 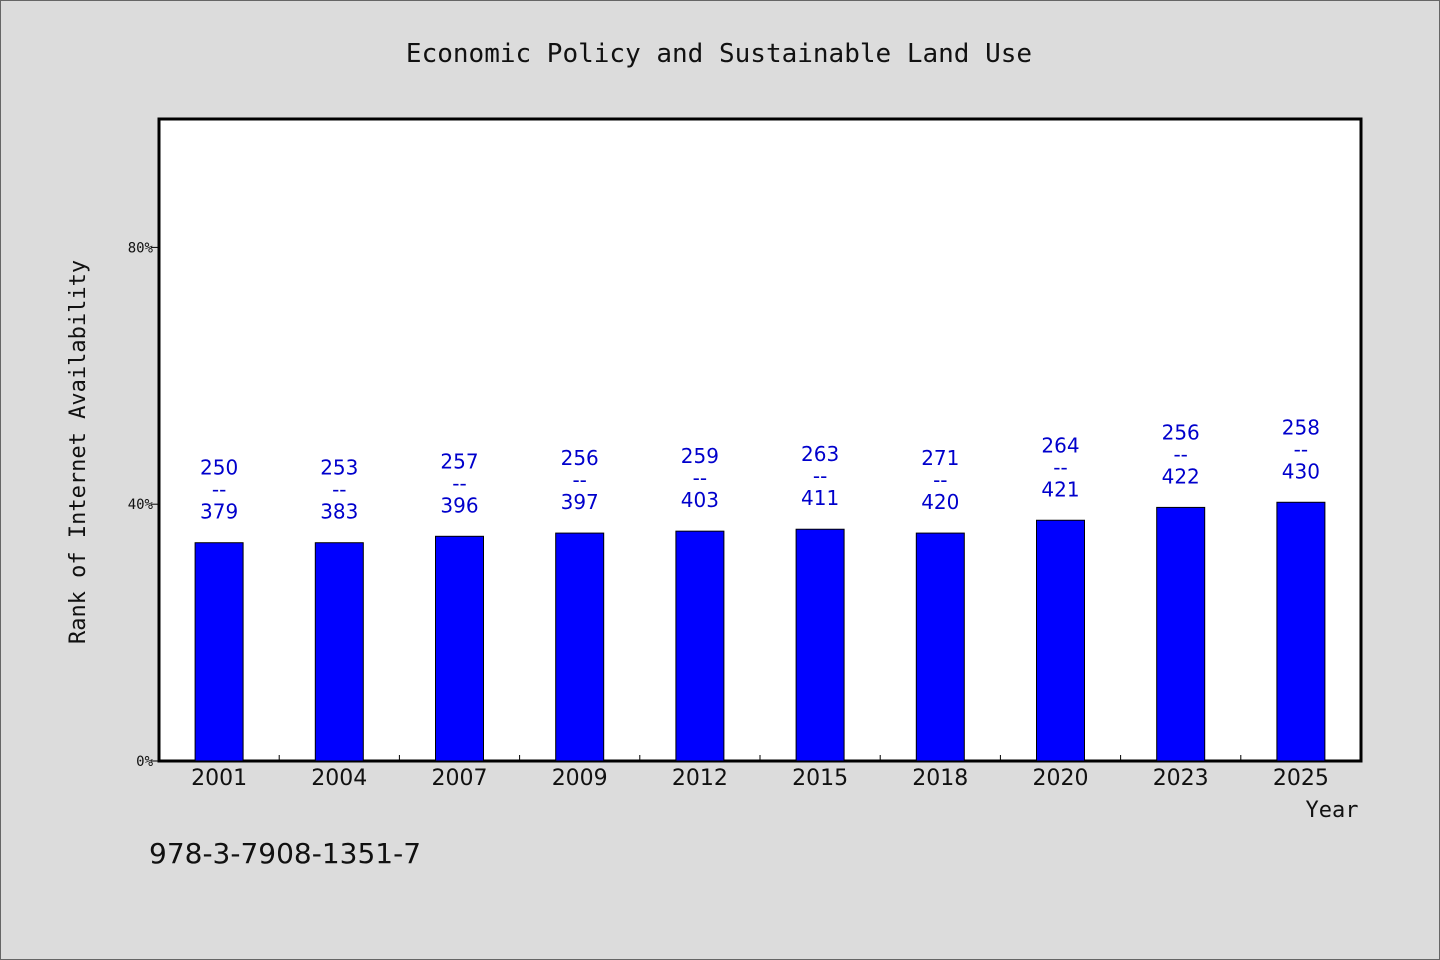 I want to click on x-axis-ticks: 2001 2004 2007 2009 2012 2015 2018 2020 2023 2025, so click(x=760, y=773).